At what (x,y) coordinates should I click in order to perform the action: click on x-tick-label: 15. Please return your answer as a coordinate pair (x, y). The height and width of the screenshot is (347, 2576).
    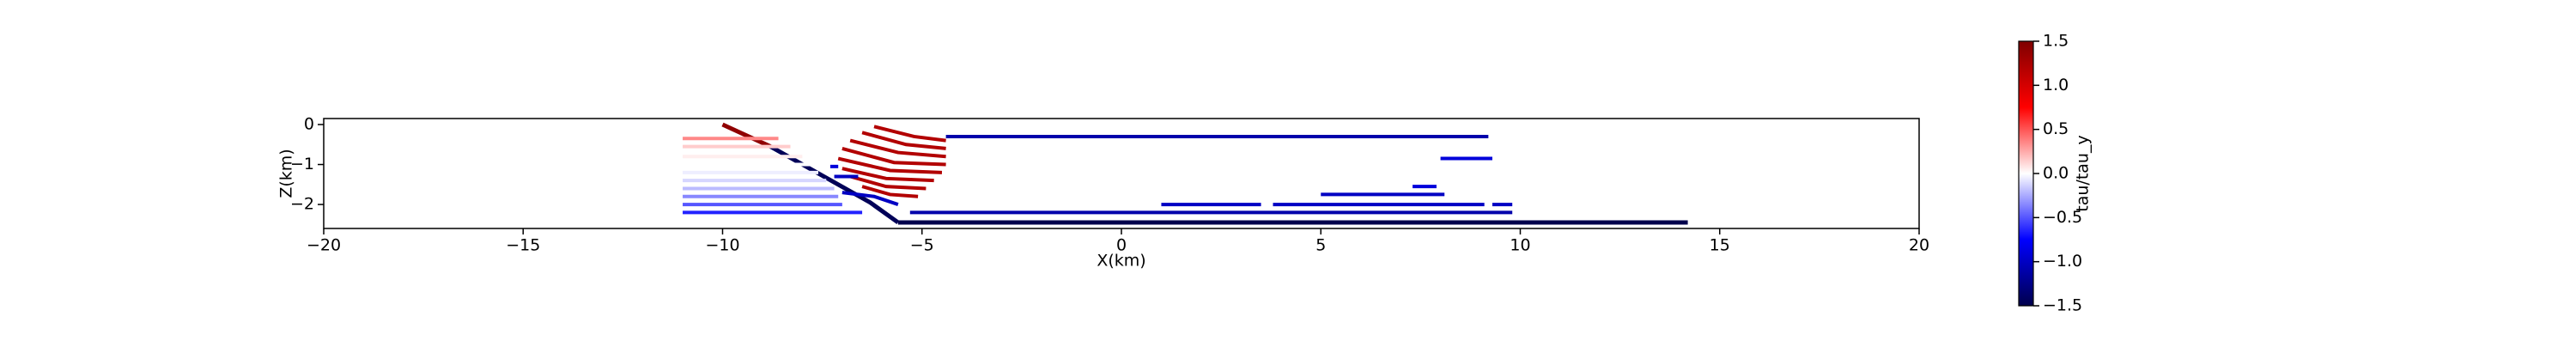
    Looking at the image, I should click on (1720, 245).